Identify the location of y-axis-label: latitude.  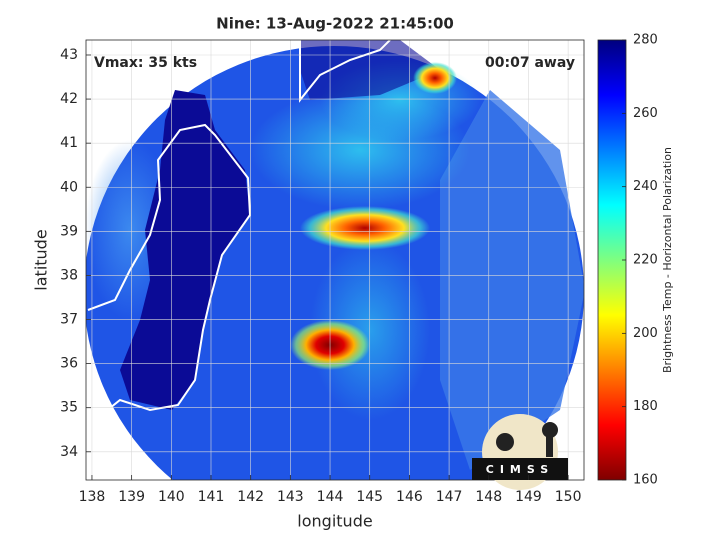
(41, 259).